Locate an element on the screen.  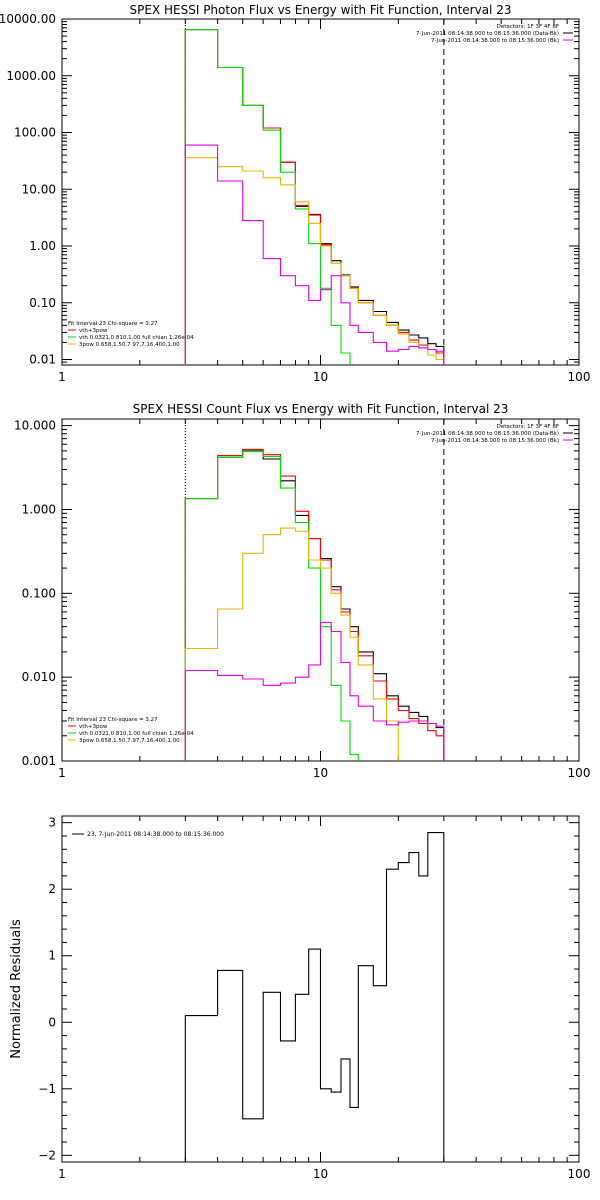
y-tick-label: −1 is located at coordinates (47, 1089).